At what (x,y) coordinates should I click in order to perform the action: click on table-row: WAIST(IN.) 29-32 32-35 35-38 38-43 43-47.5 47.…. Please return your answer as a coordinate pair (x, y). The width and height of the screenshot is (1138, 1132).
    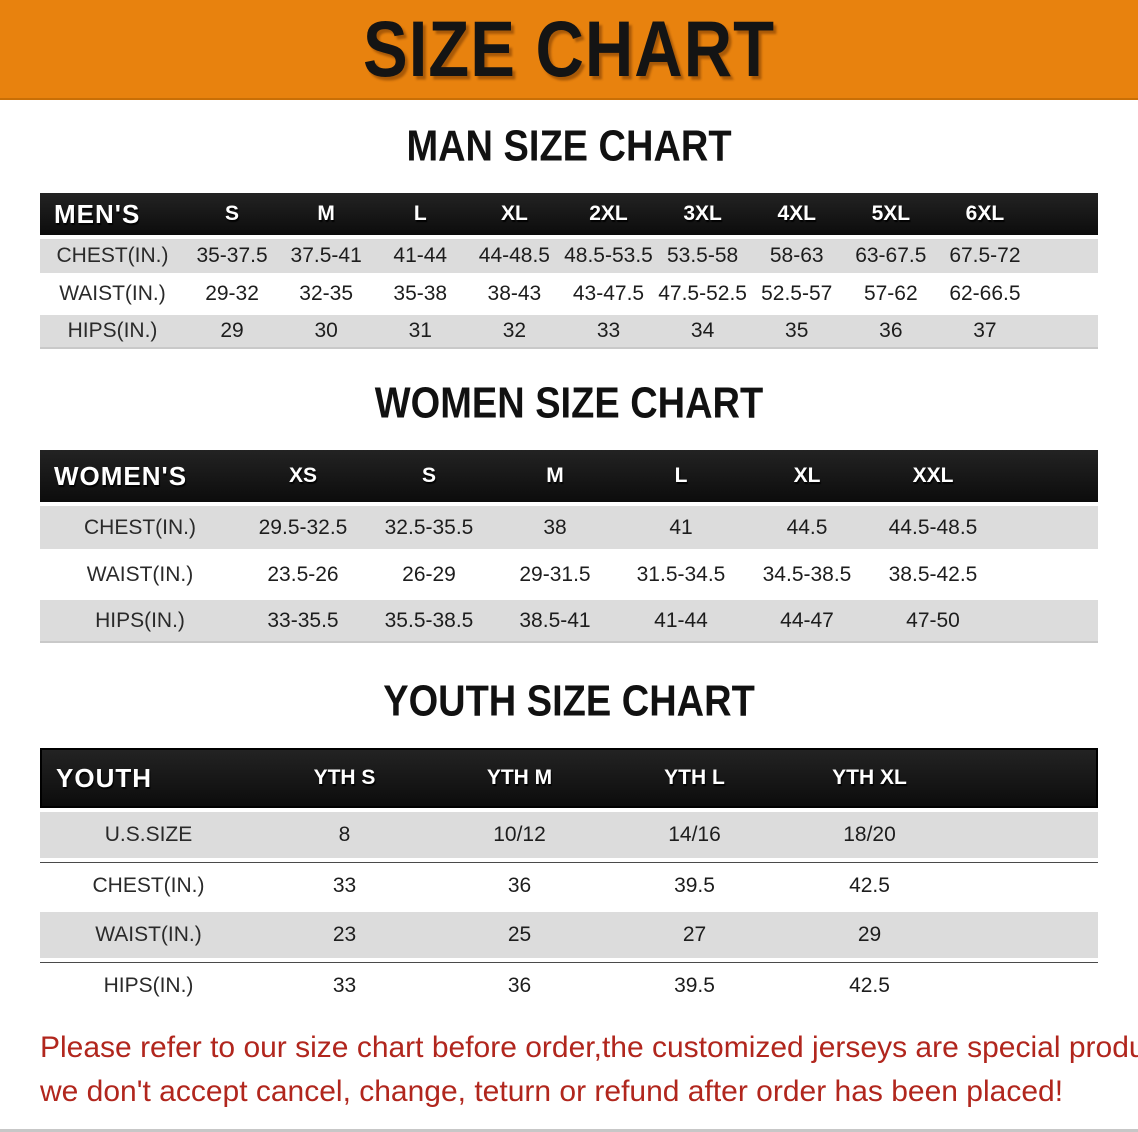
    Looking at the image, I should click on (569, 294).